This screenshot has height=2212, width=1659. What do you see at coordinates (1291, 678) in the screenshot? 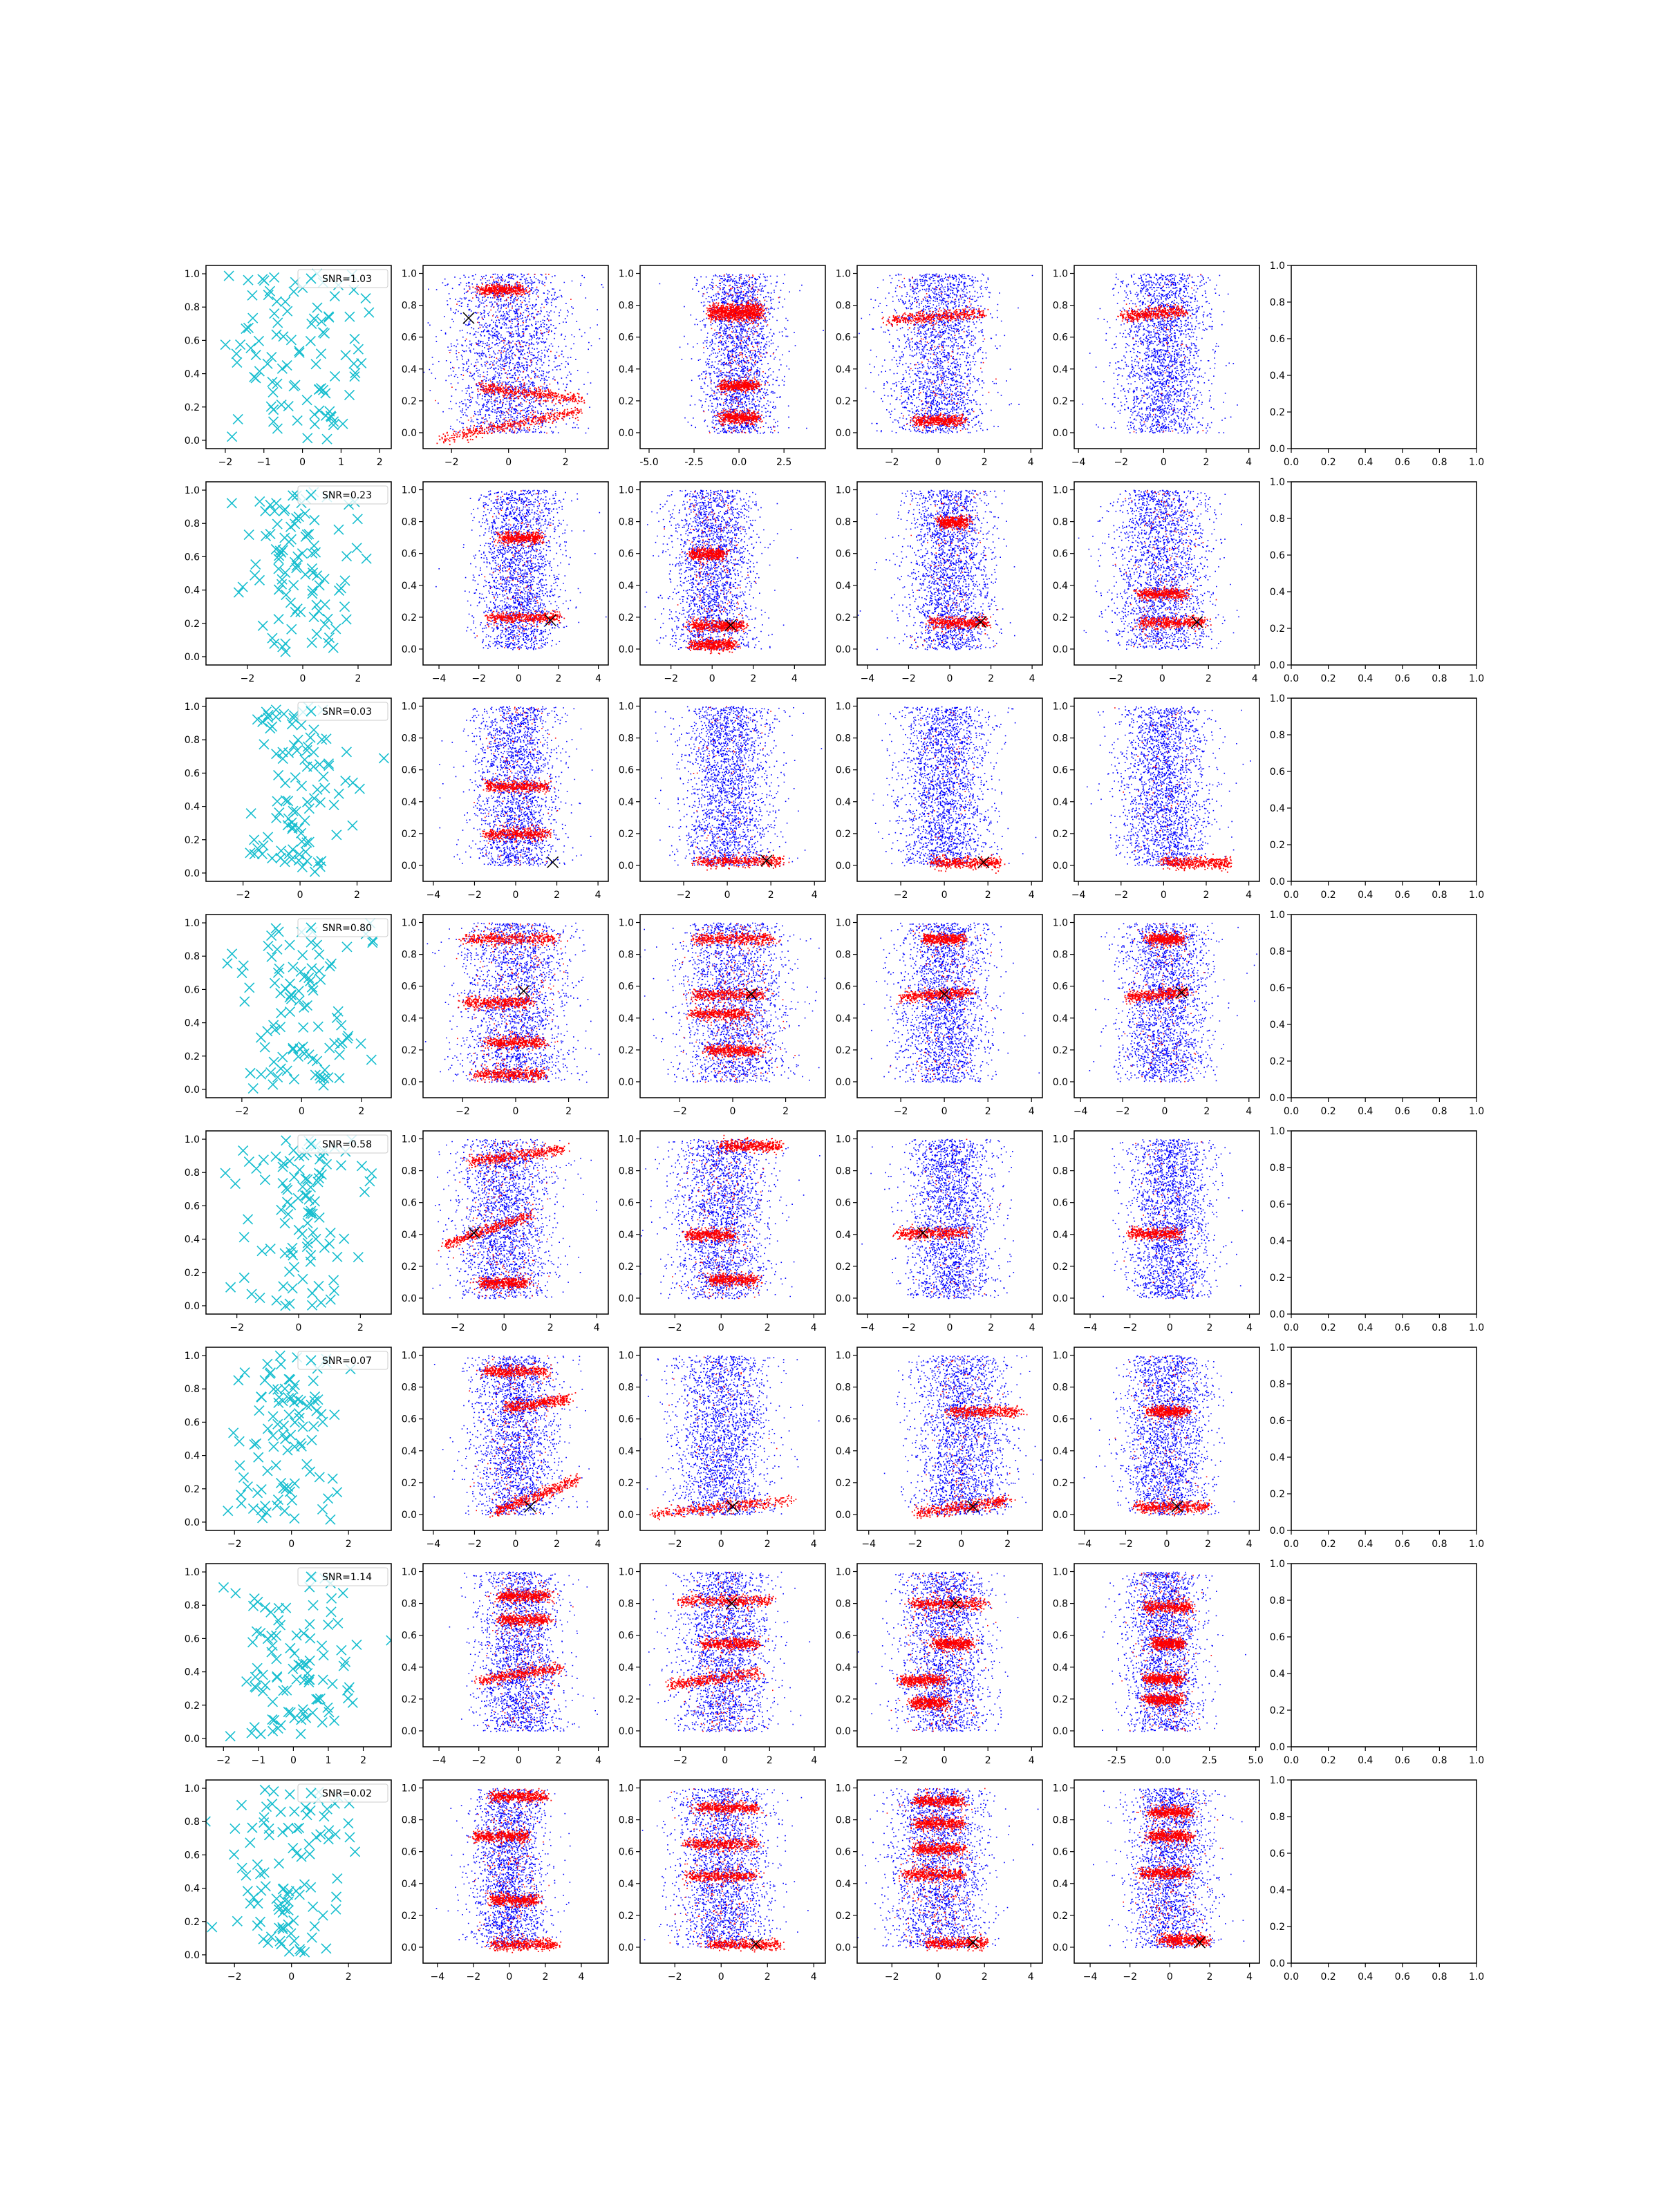
I see `x-tick-label: 0.0` at bounding box center [1291, 678].